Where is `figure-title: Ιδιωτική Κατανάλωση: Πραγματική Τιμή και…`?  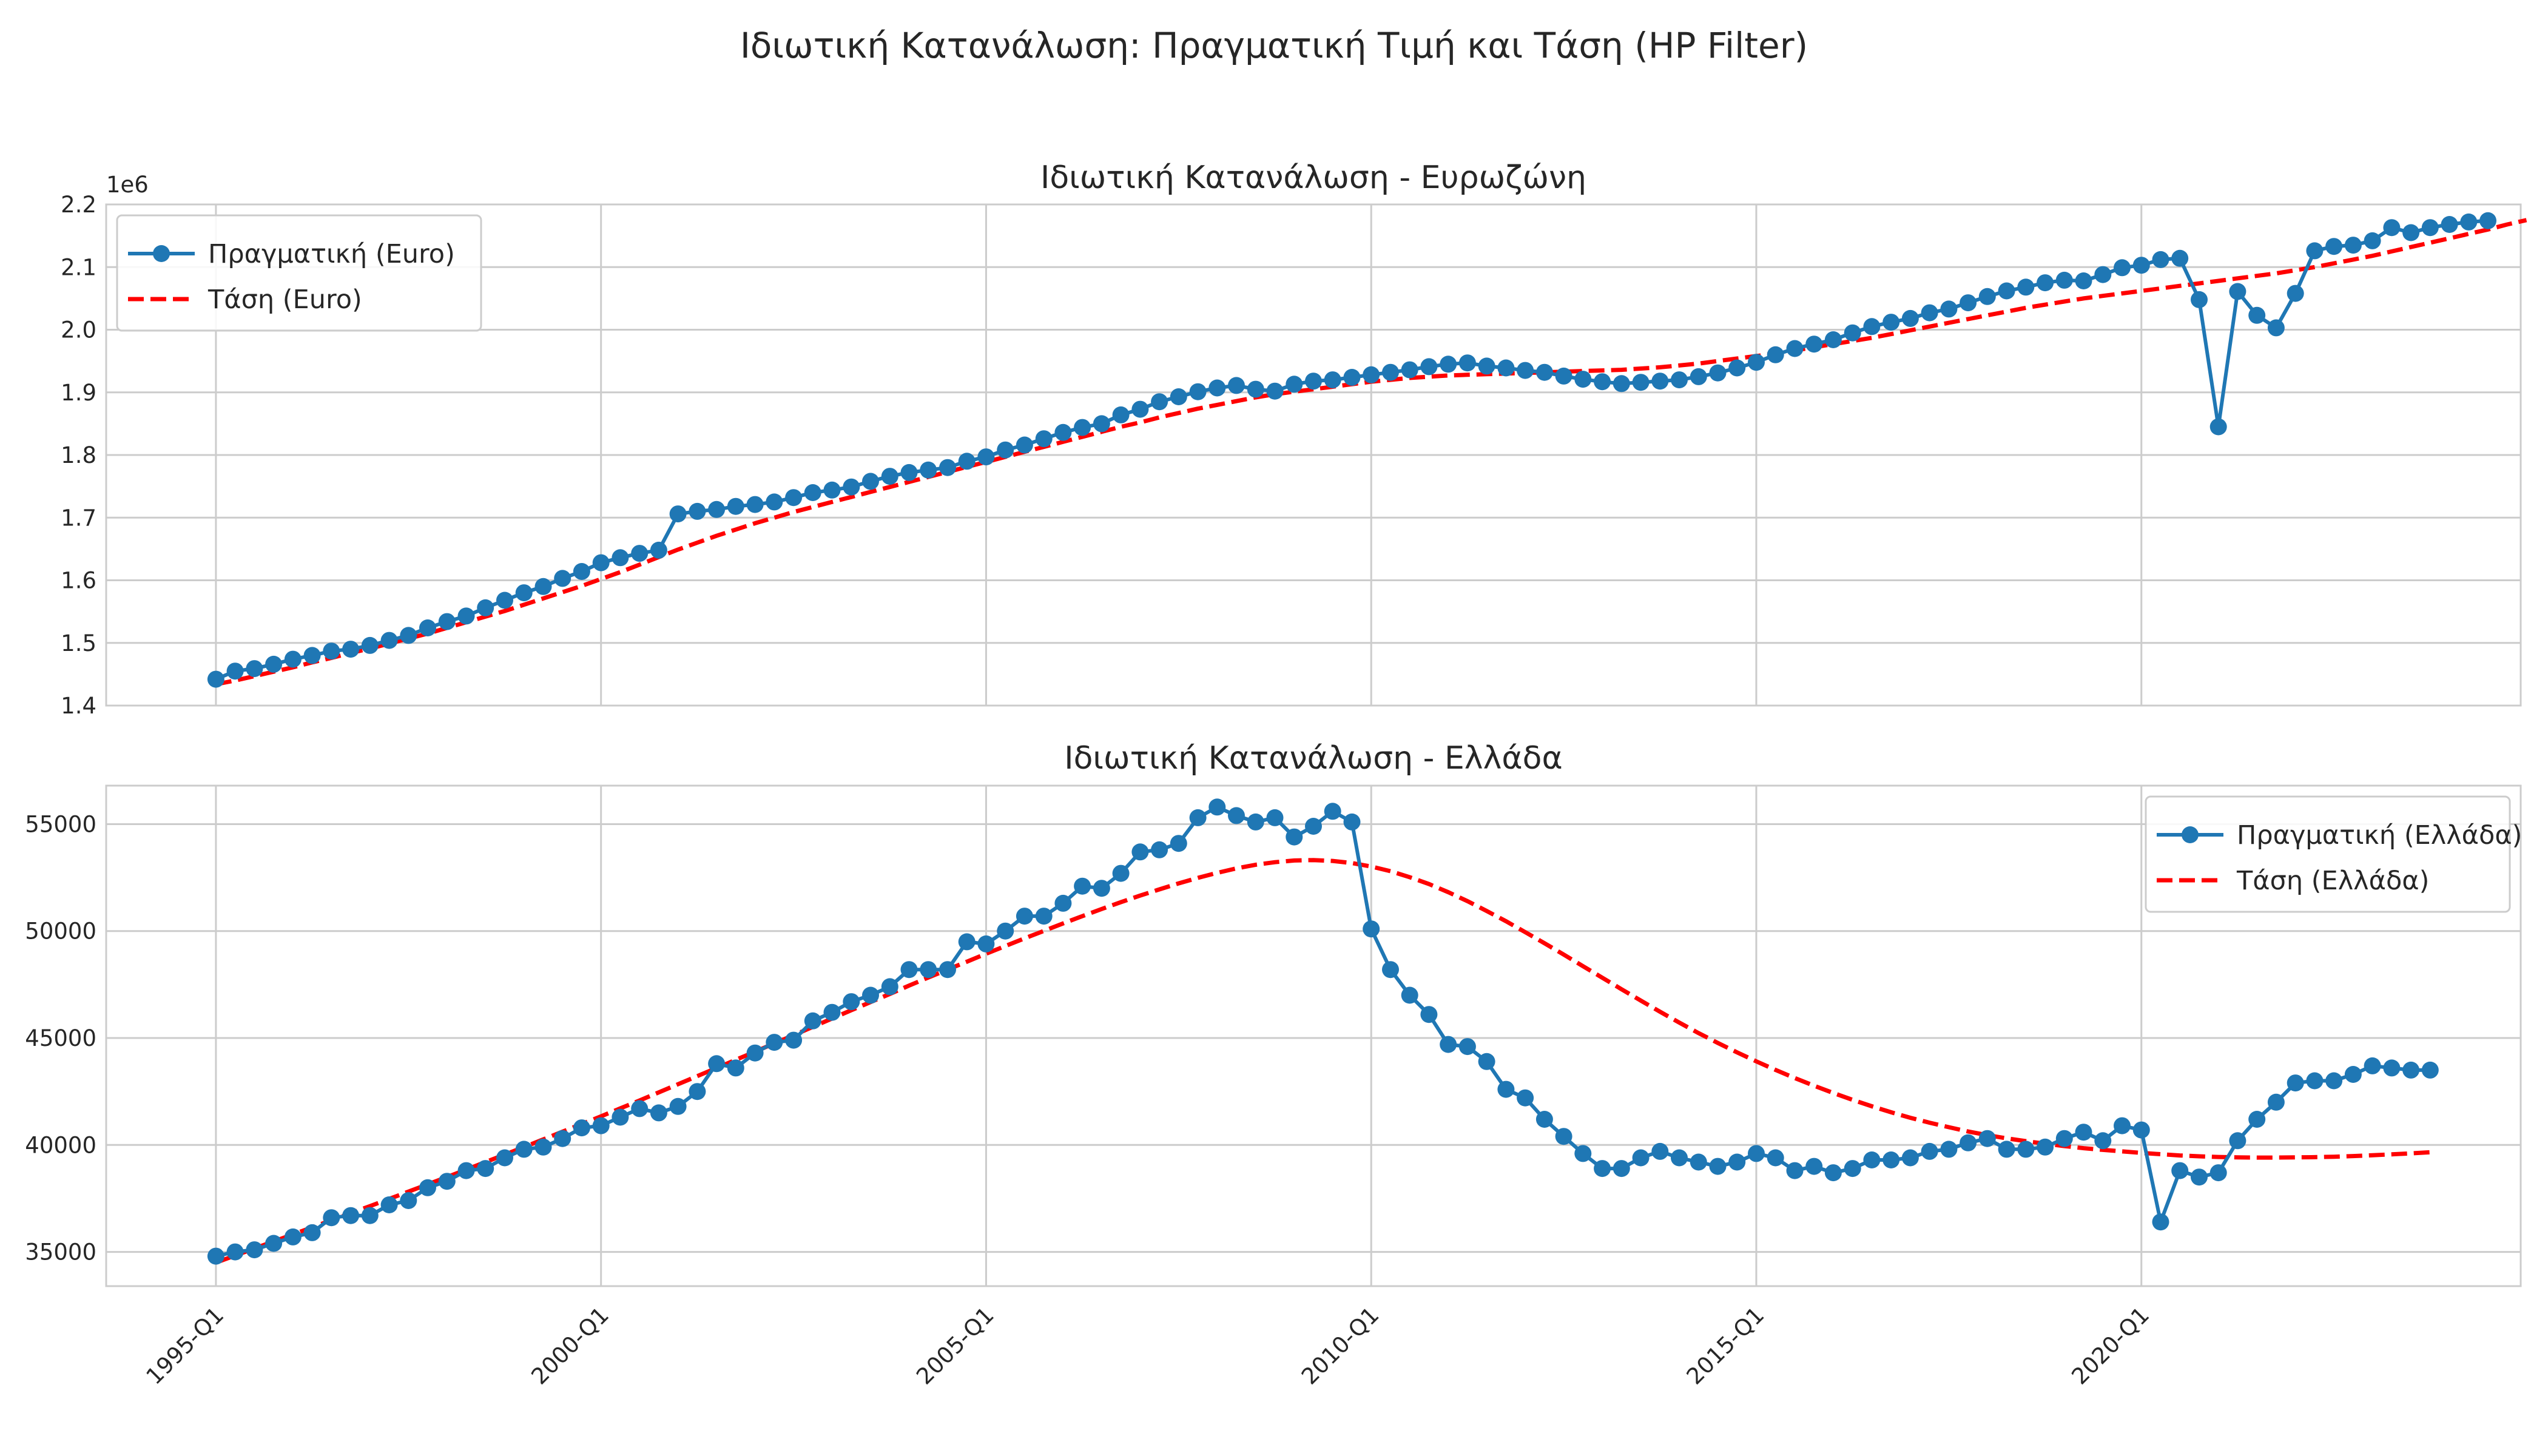 figure-title: Ιδιωτική Κατανάλωση: Πραγματική Τιμή και… is located at coordinates (1274, 45).